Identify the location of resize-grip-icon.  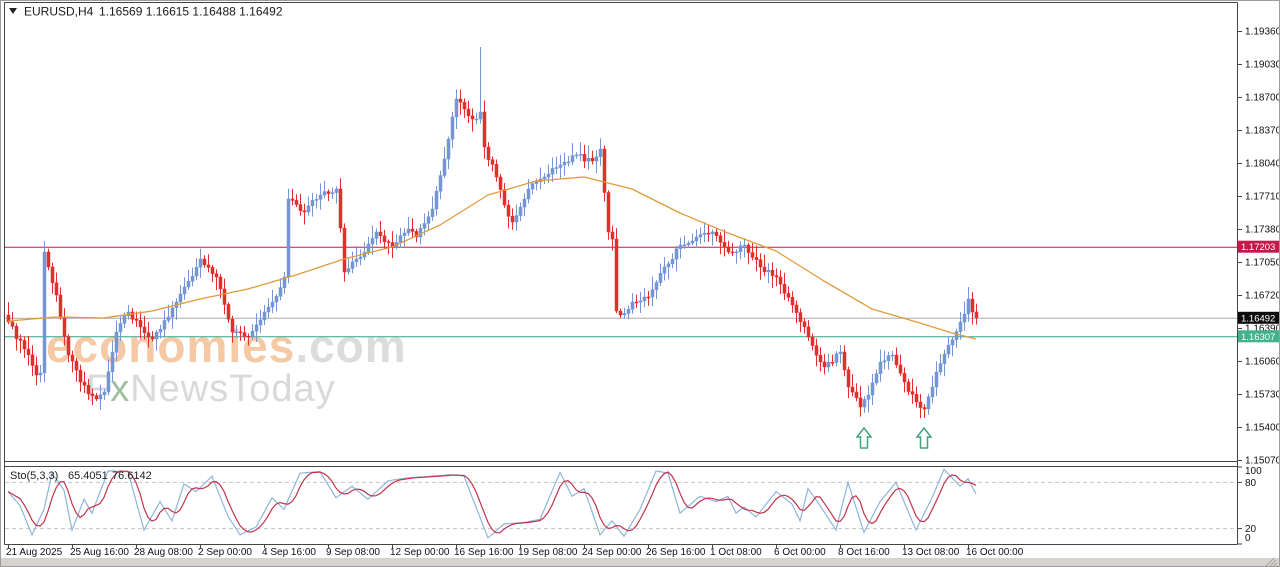
(1271, 562).